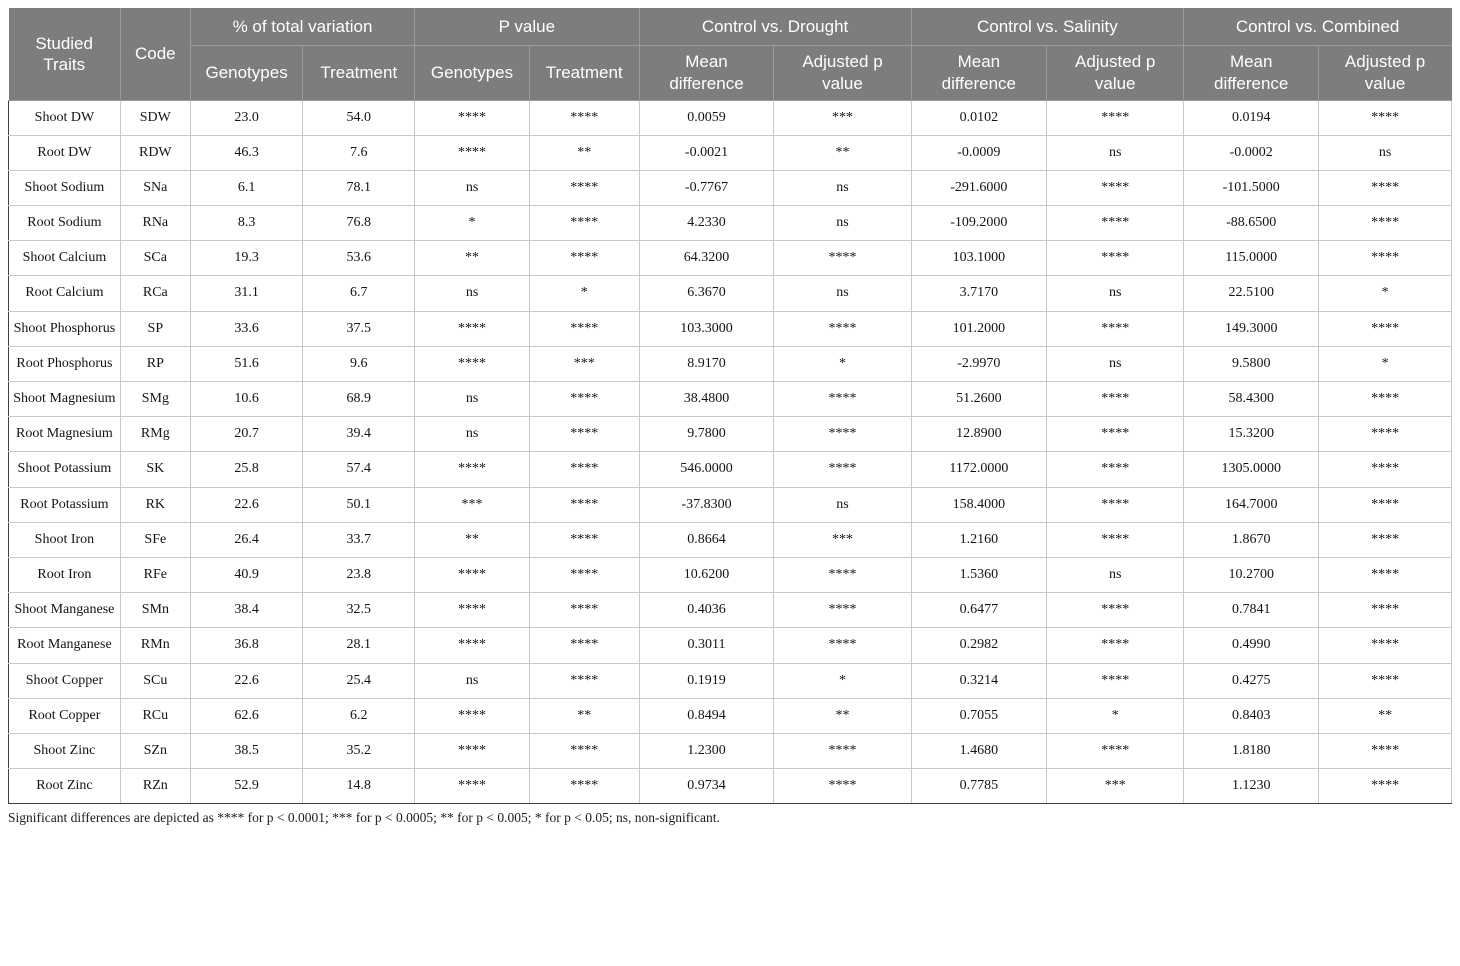  Describe the element at coordinates (359, 188) in the screenshot. I see `cell-variation-treatment: 78.1` at that location.